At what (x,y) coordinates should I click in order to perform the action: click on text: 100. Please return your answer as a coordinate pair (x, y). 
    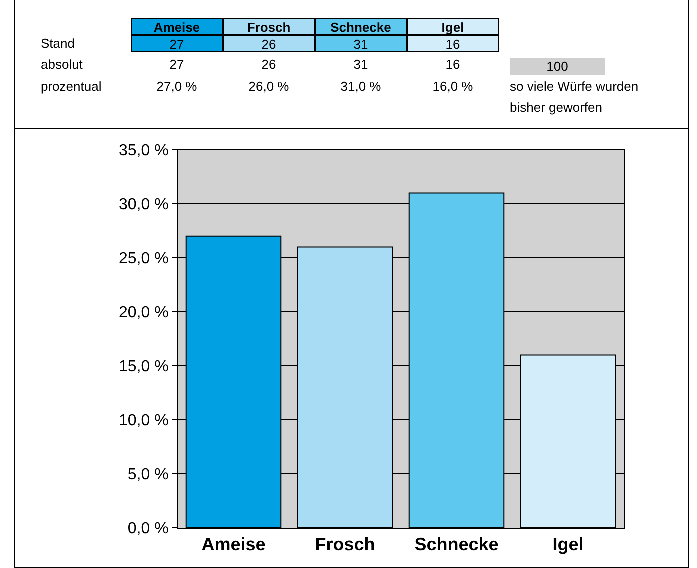
    Looking at the image, I should click on (557, 66).